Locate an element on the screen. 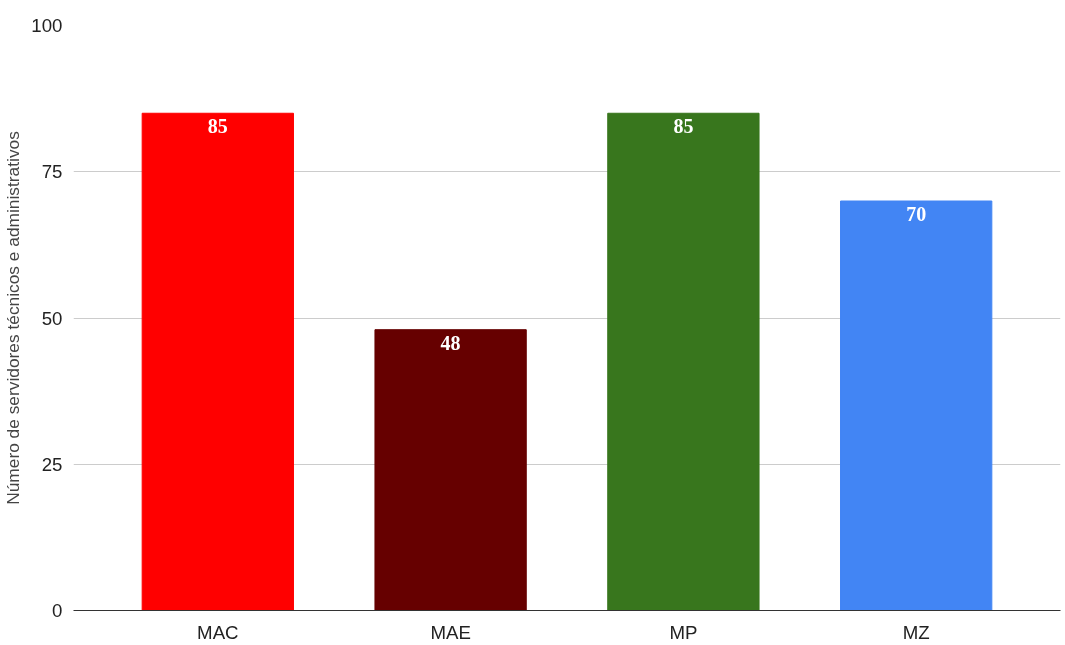 The image size is (1065, 645). y-tick-label: 50 is located at coordinates (52, 318).